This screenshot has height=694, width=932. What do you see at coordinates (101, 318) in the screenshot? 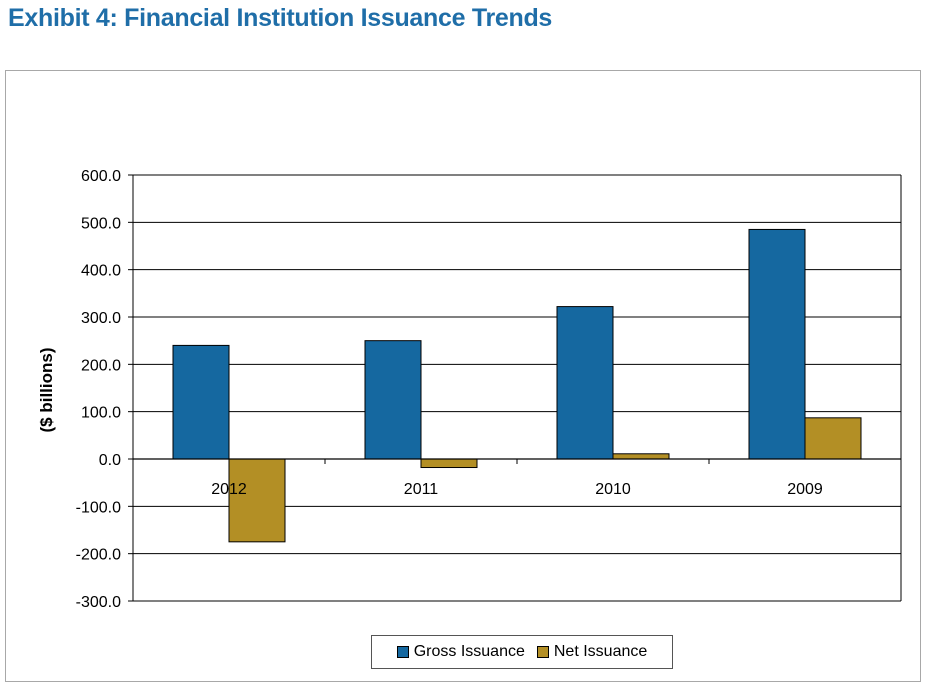
I see `y-tick-label: 300.0` at bounding box center [101, 318].